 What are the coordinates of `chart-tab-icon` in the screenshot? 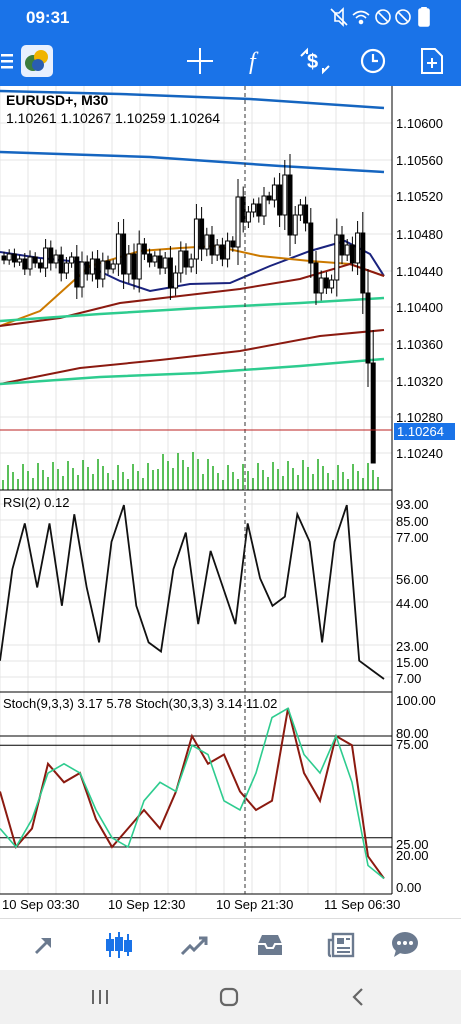 It's located at (119, 945).